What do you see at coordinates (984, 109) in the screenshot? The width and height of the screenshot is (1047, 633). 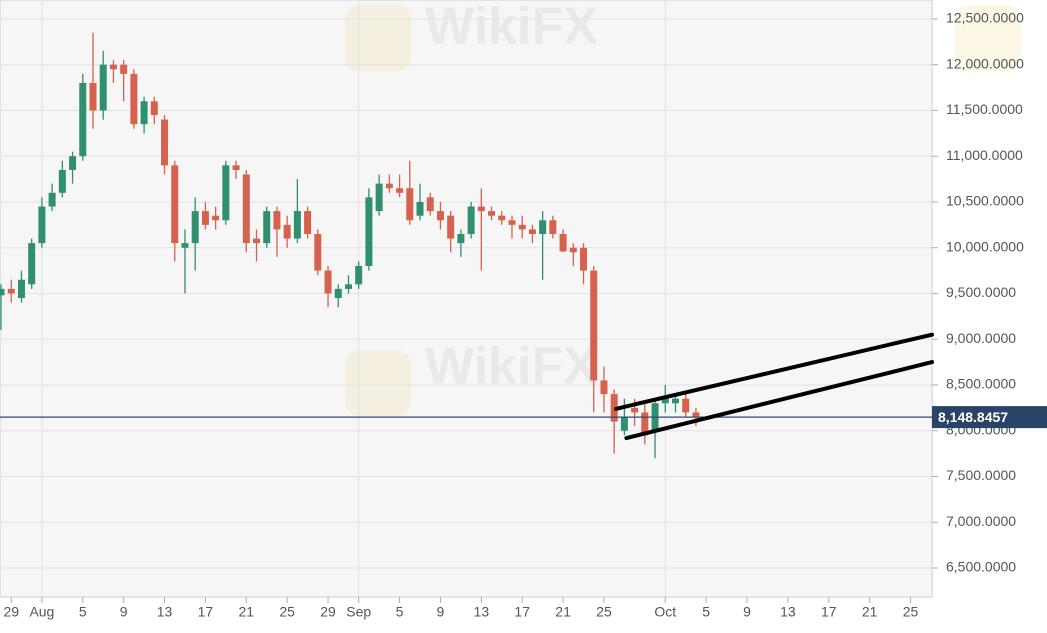 I see `y-tick-label: 11,500.0000` at bounding box center [984, 109].